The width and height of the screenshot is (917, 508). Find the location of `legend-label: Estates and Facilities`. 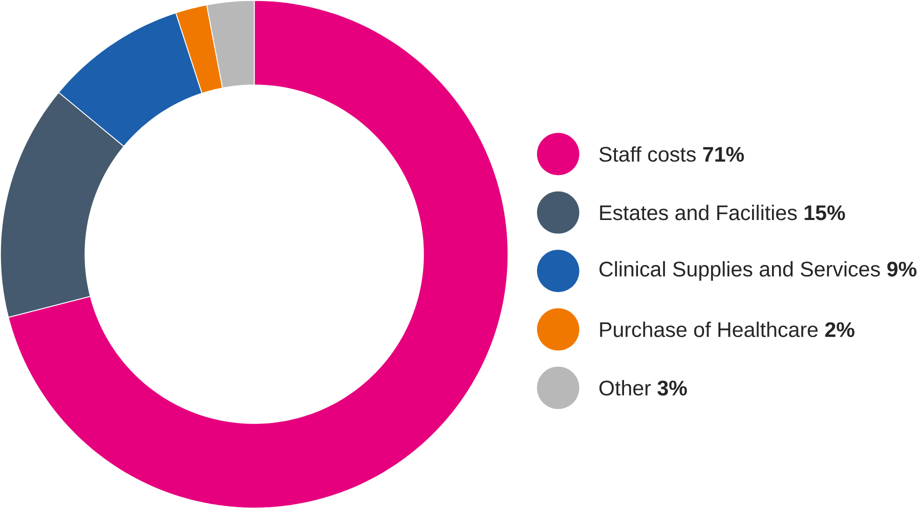

legend-label: Estates and Facilities is located at coordinates (698, 212).